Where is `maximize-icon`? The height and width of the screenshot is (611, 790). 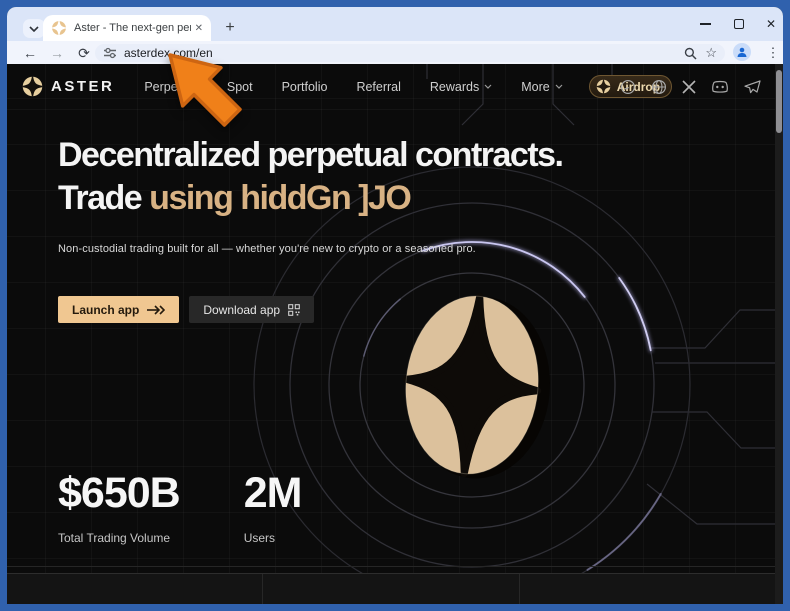
maximize-icon is located at coordinates (739, 24).